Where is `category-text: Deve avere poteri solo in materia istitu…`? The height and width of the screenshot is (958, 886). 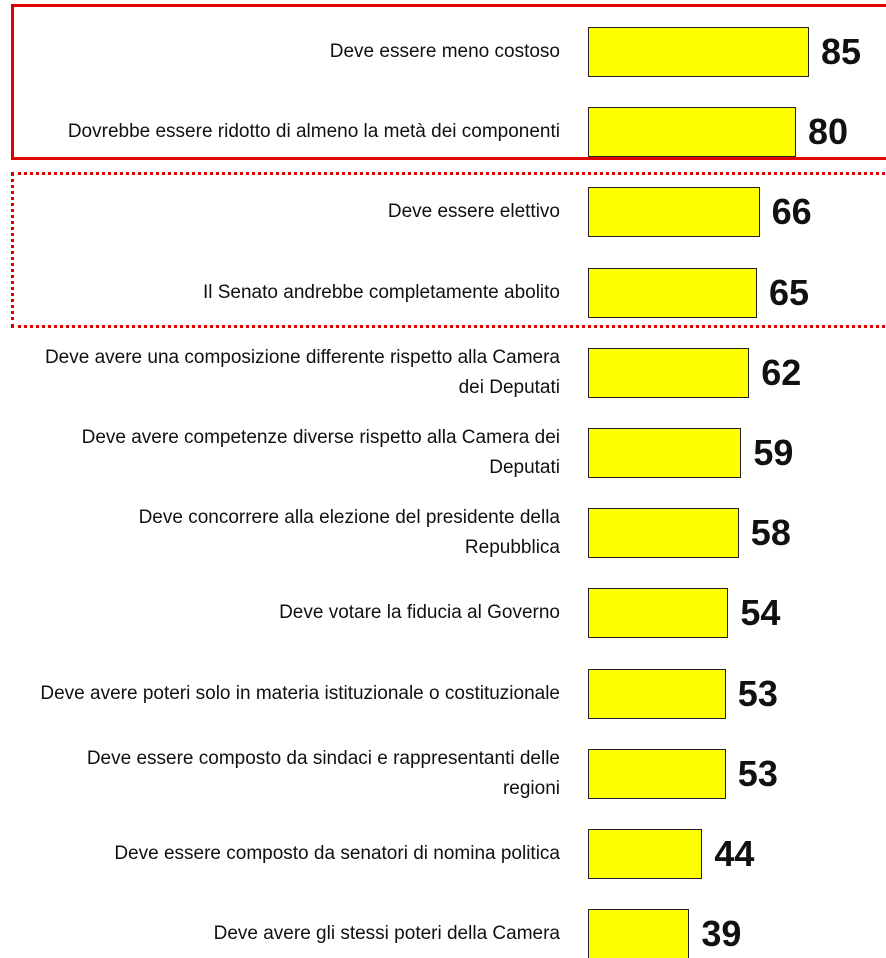 category-text: Deve avere poteri solo in materia istitu… is located at coordinates (300, 693).